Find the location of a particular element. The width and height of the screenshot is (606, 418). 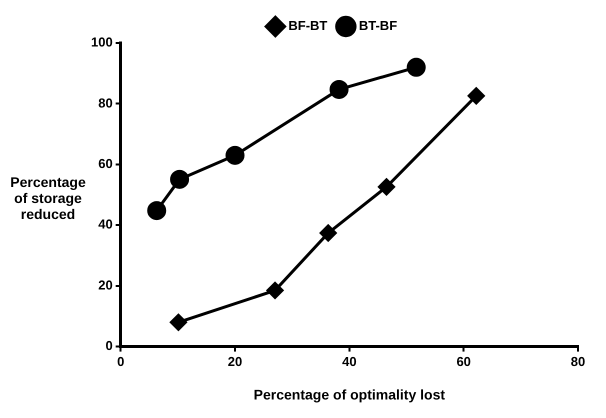

y-tick-label: 60 is located at coordinates (105, 164).